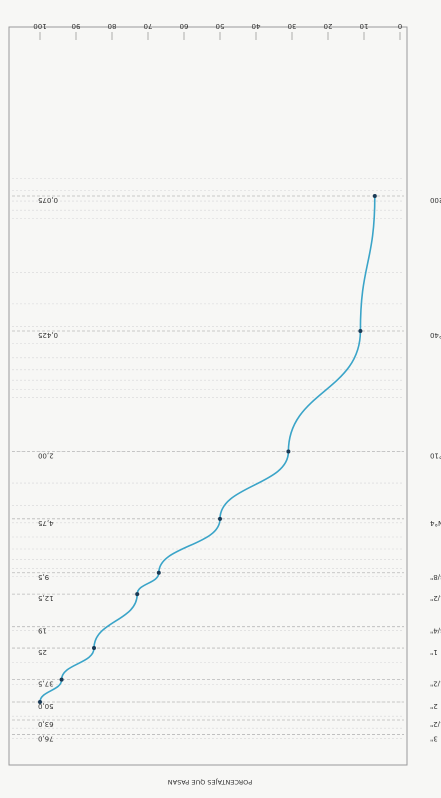  What do you see at coordinates (435, 724) in the screenshot?
I see `sieve-tick-label: 2-1/2"` at bounding box center [435, 724].